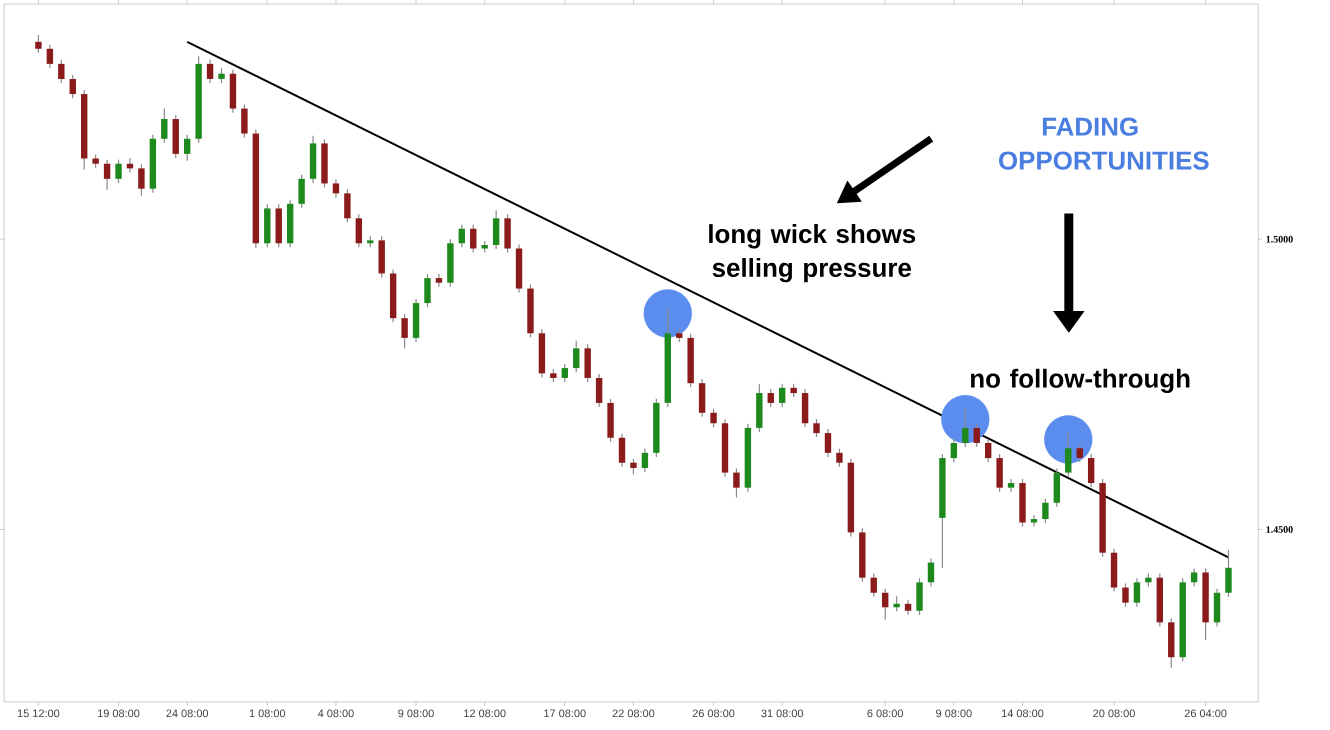 The image size is (1330, 730). What do you see at coordinates (633, 713) in the screenshot?
I see `x-tick-label: 22 08:00` at bounding box center [633, 713].